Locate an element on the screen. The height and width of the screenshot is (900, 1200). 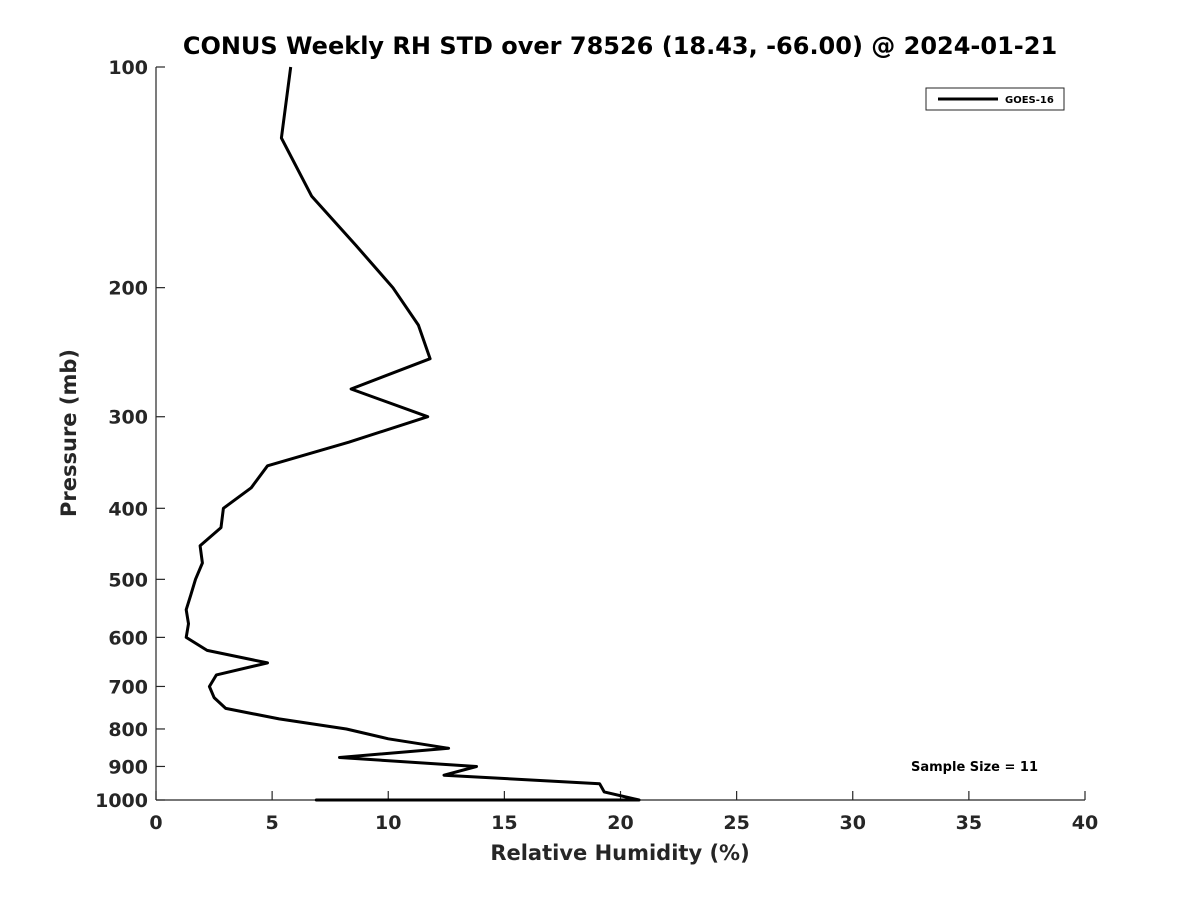
legend: GOES-16 is located at coordinates (995, 99).